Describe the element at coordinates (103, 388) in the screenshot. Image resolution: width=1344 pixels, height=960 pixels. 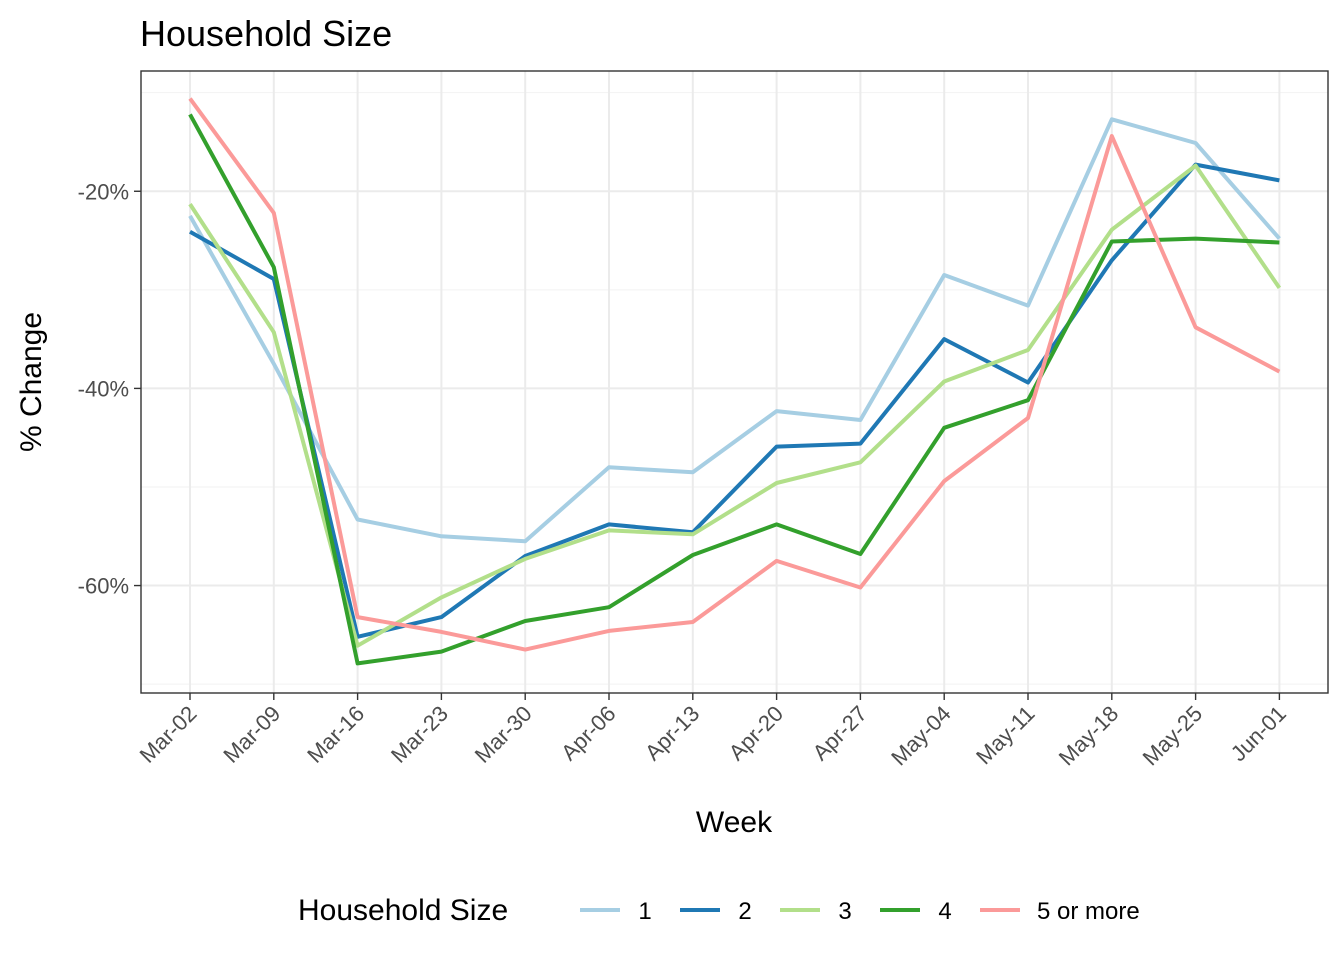
I see `y-tick-label: -40%` at that location.